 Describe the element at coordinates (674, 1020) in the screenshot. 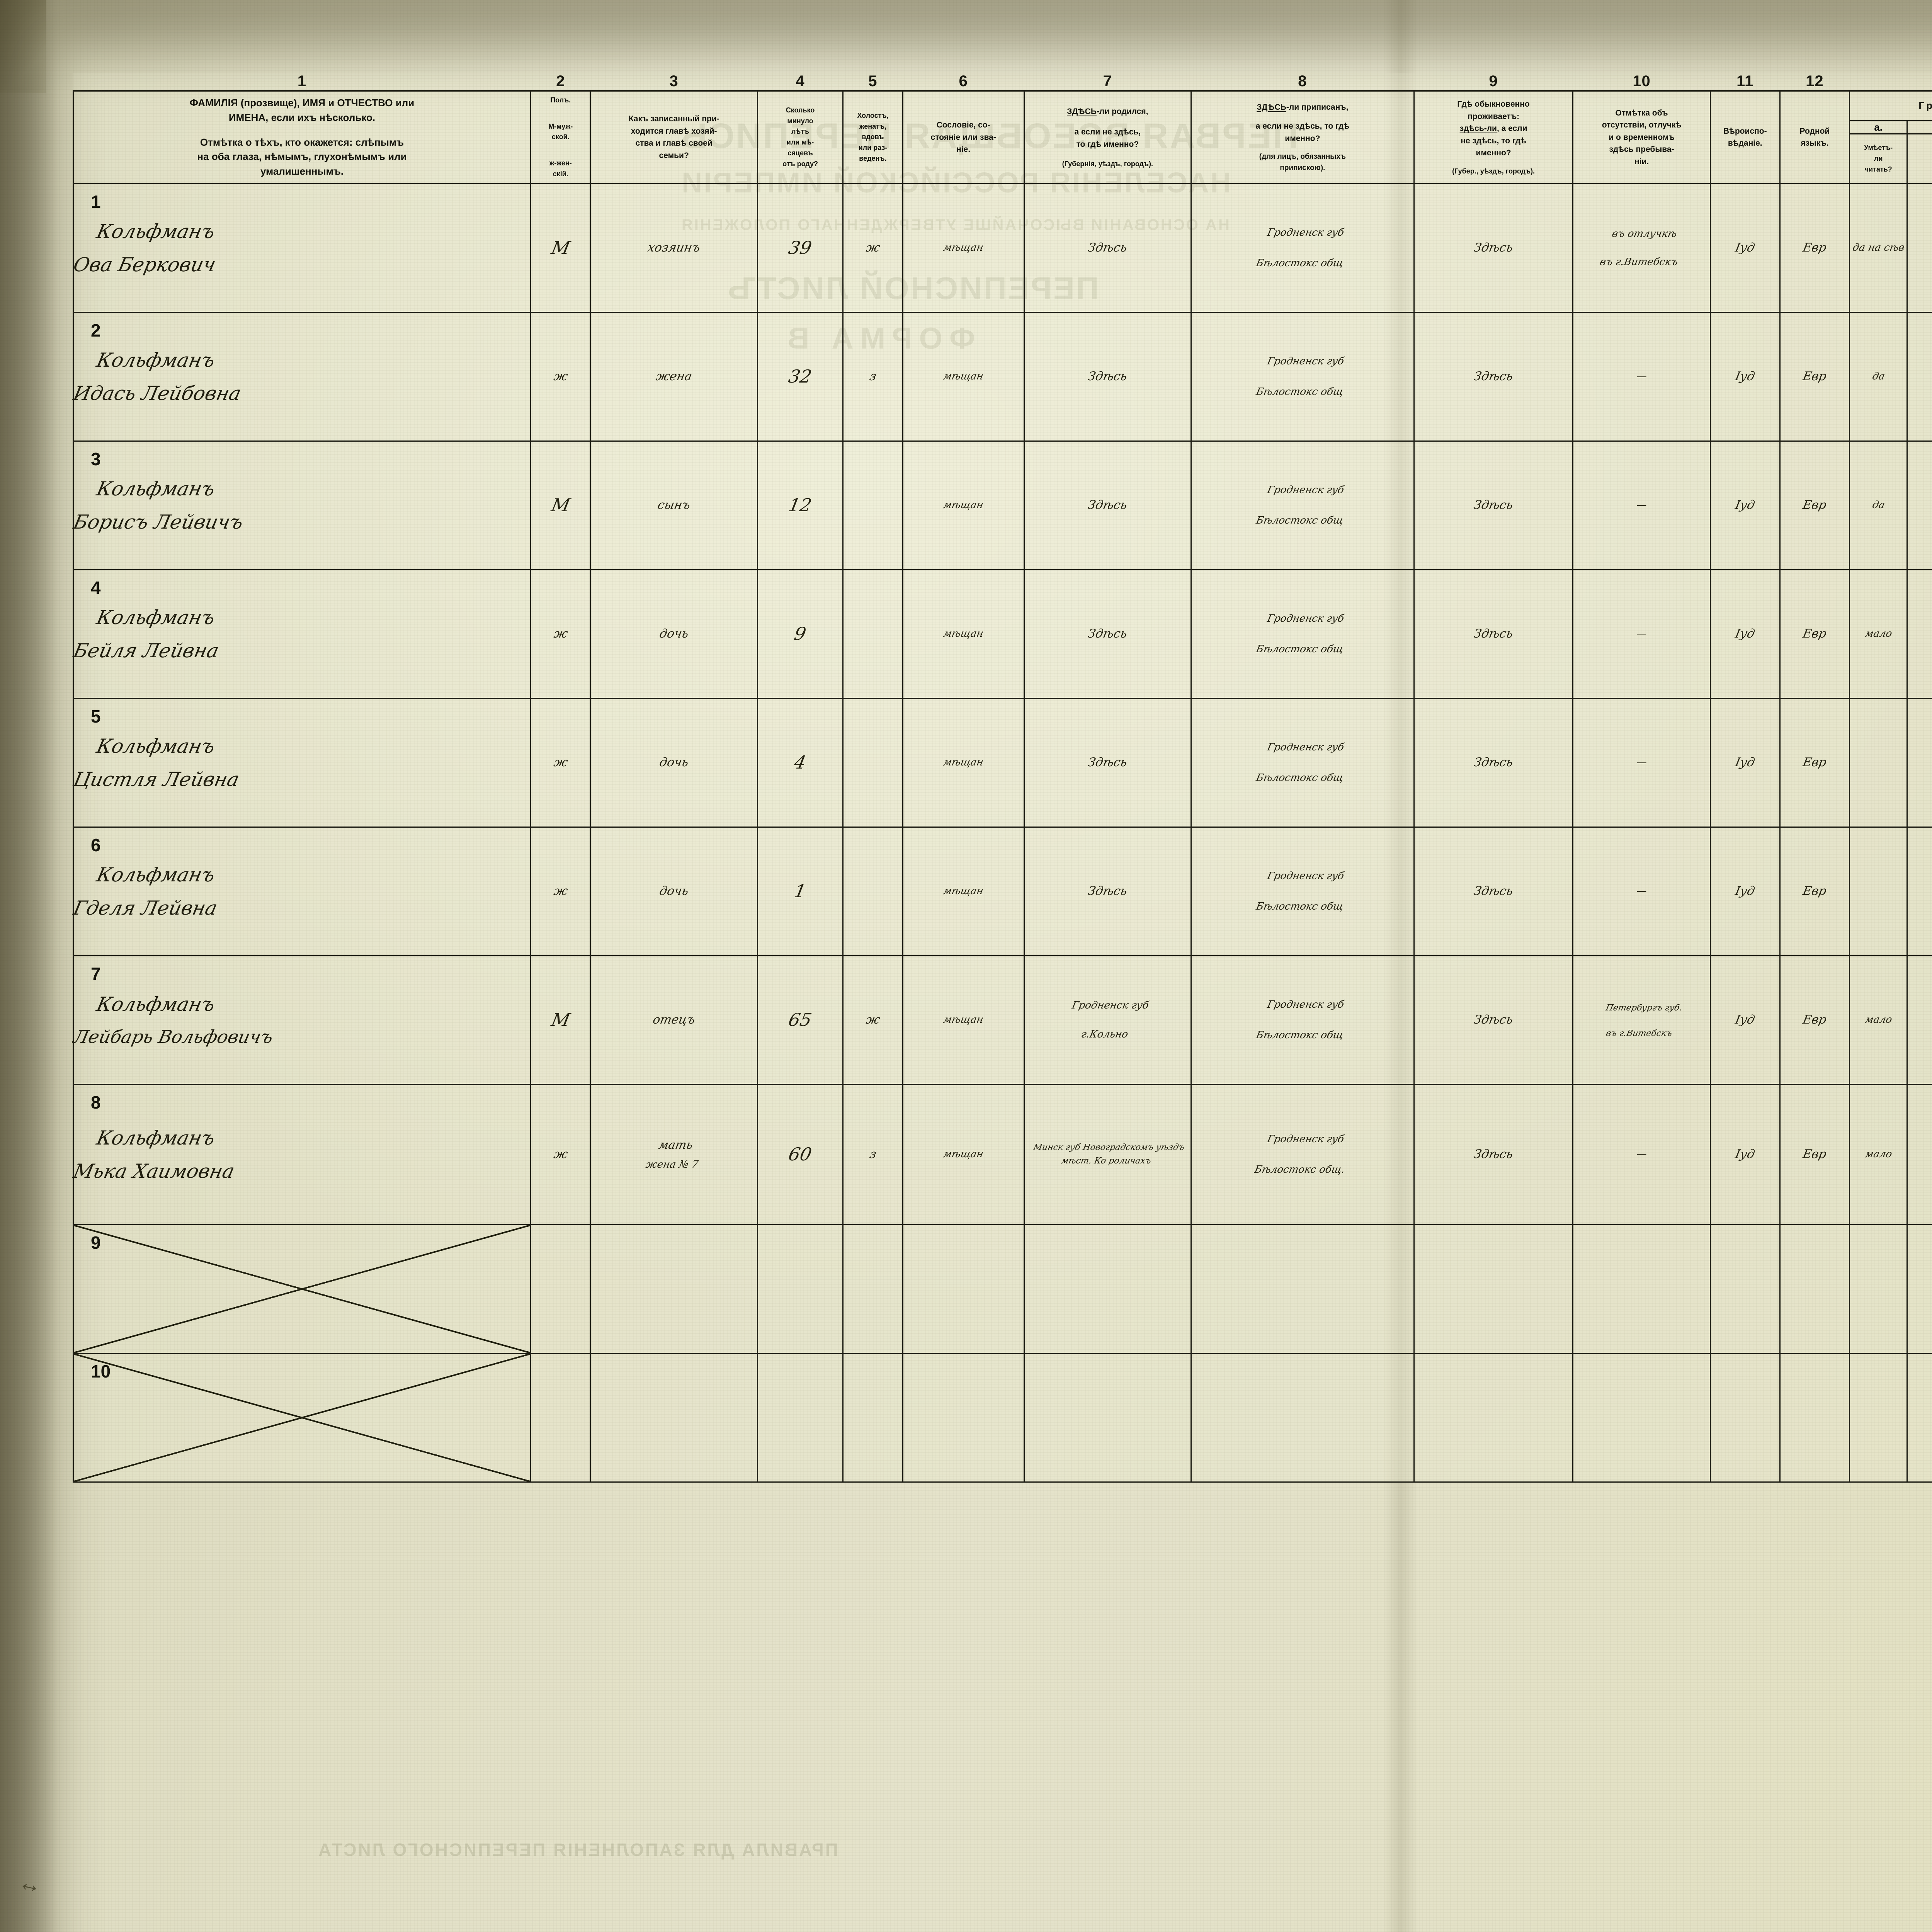

I see `cell-relation: отецъ` at that location.